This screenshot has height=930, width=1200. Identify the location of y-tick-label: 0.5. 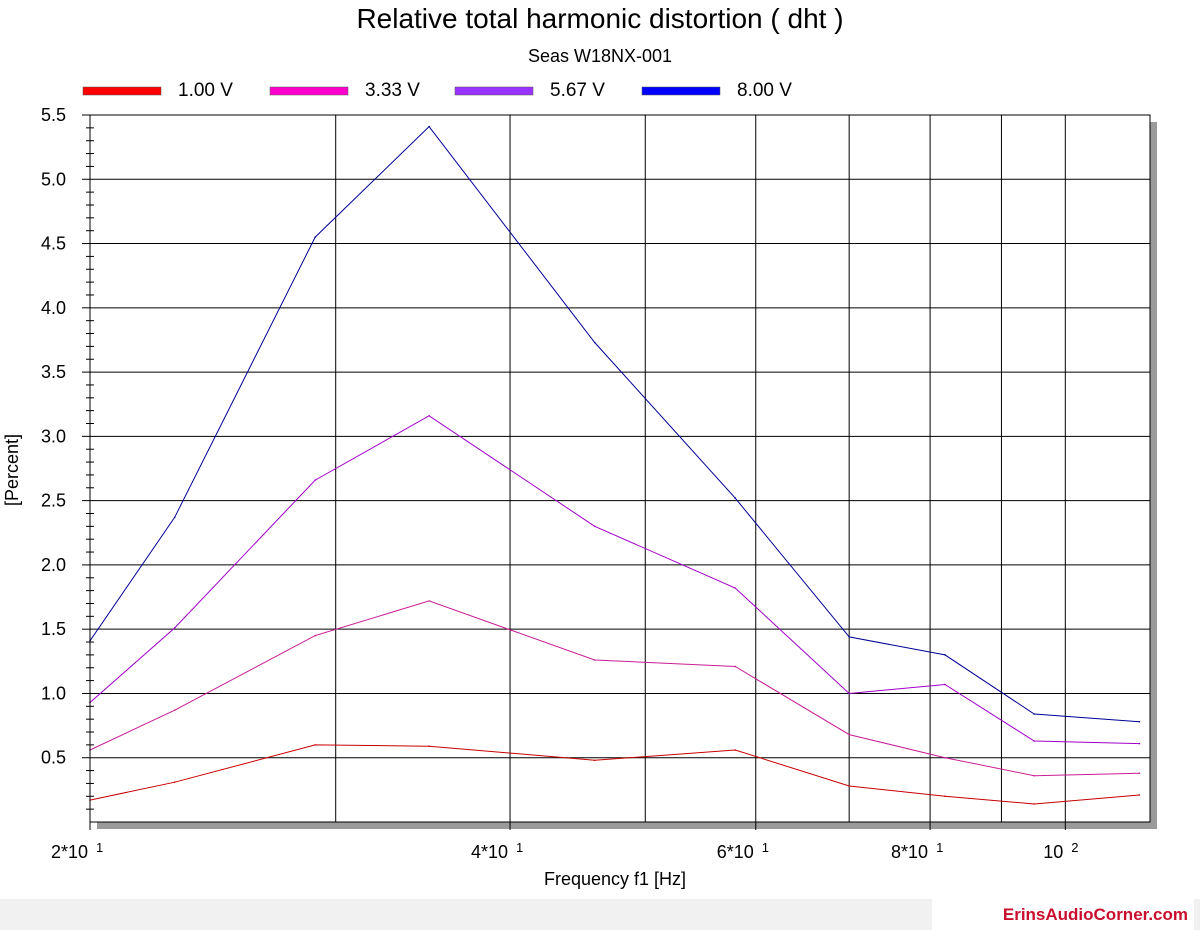
(53, 758).